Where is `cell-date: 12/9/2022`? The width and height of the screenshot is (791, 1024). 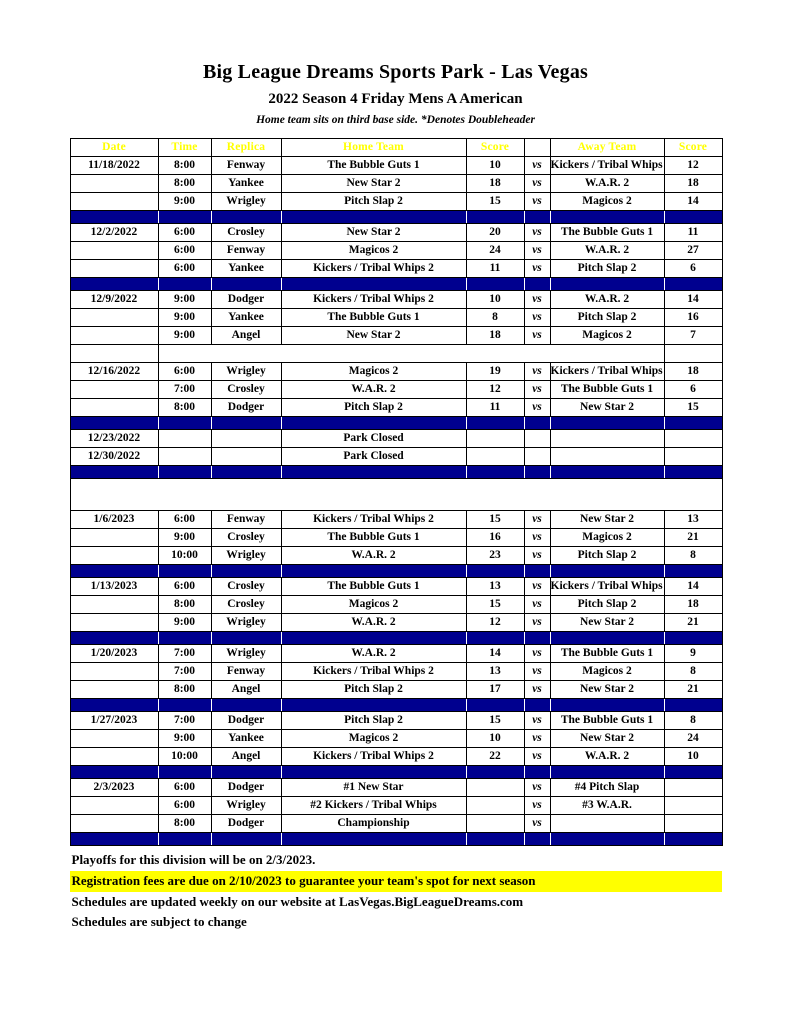 cell-date: 12/9/2022 is located at coordinates (114, 299).